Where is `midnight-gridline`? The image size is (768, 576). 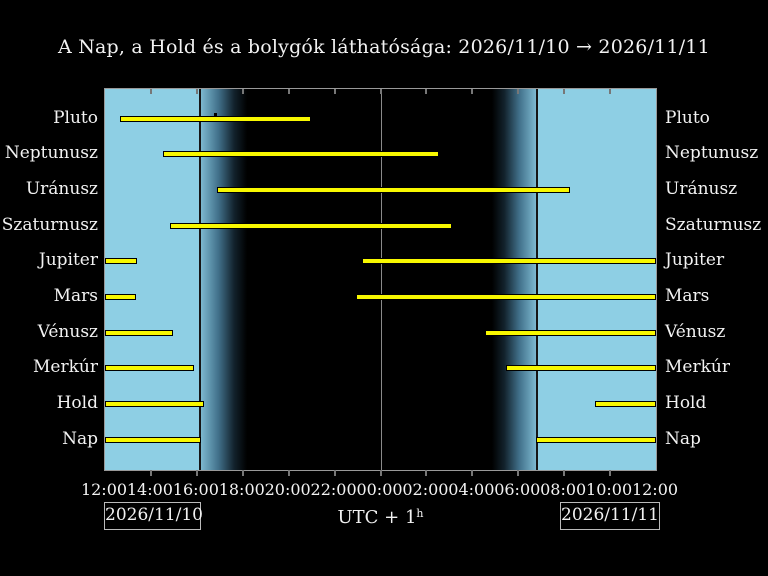 midnight-gridline is located at coordinates (381, 279).